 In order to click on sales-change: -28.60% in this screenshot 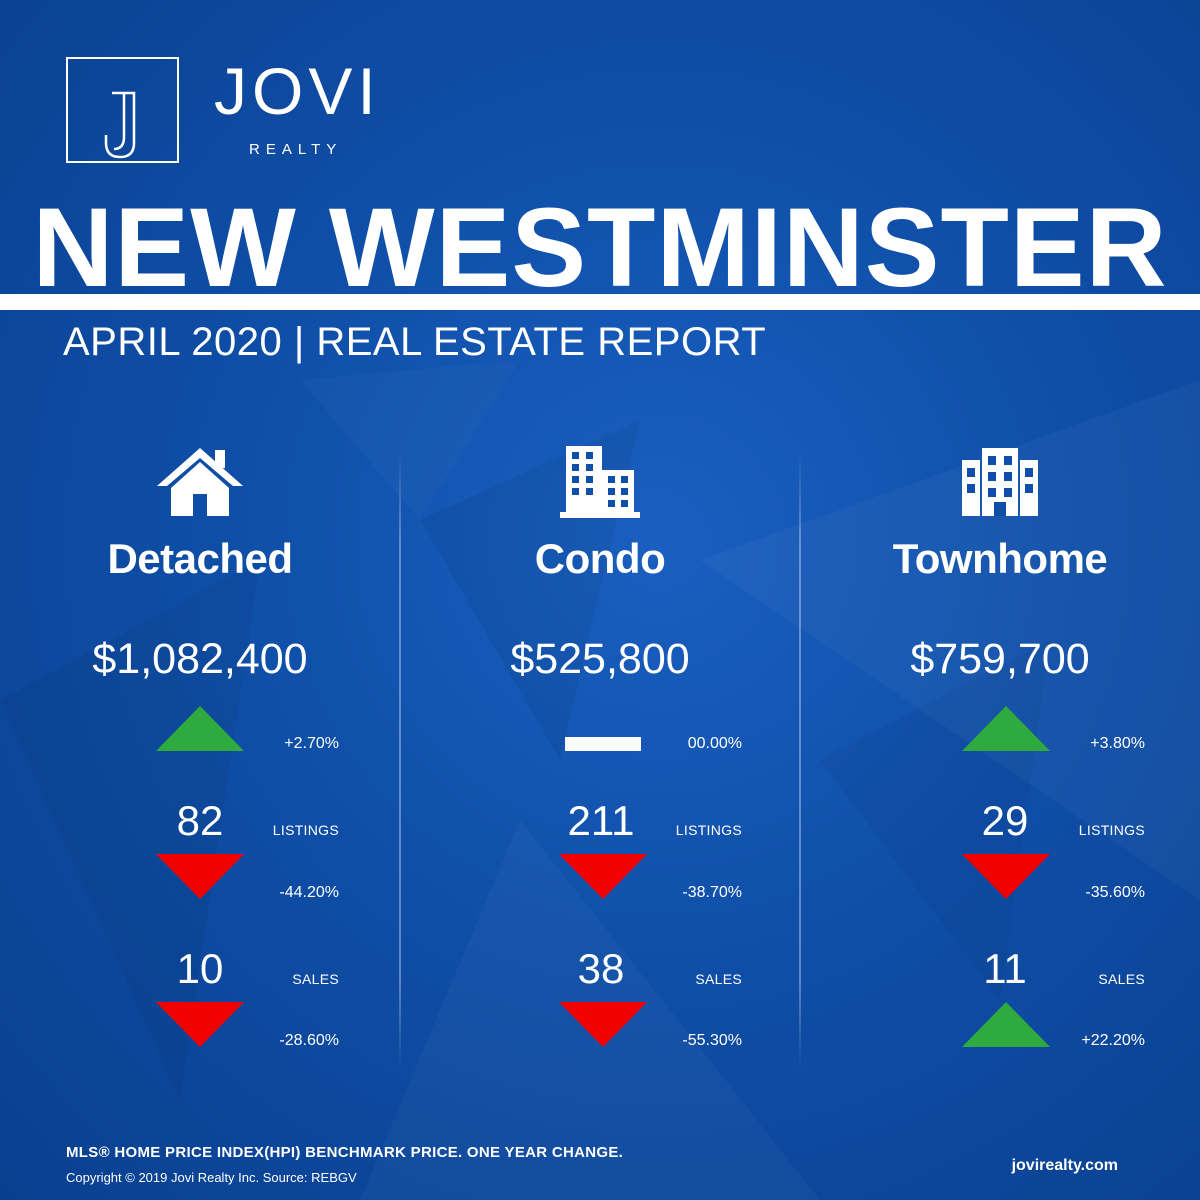, I will do `click(309, 1040)`.